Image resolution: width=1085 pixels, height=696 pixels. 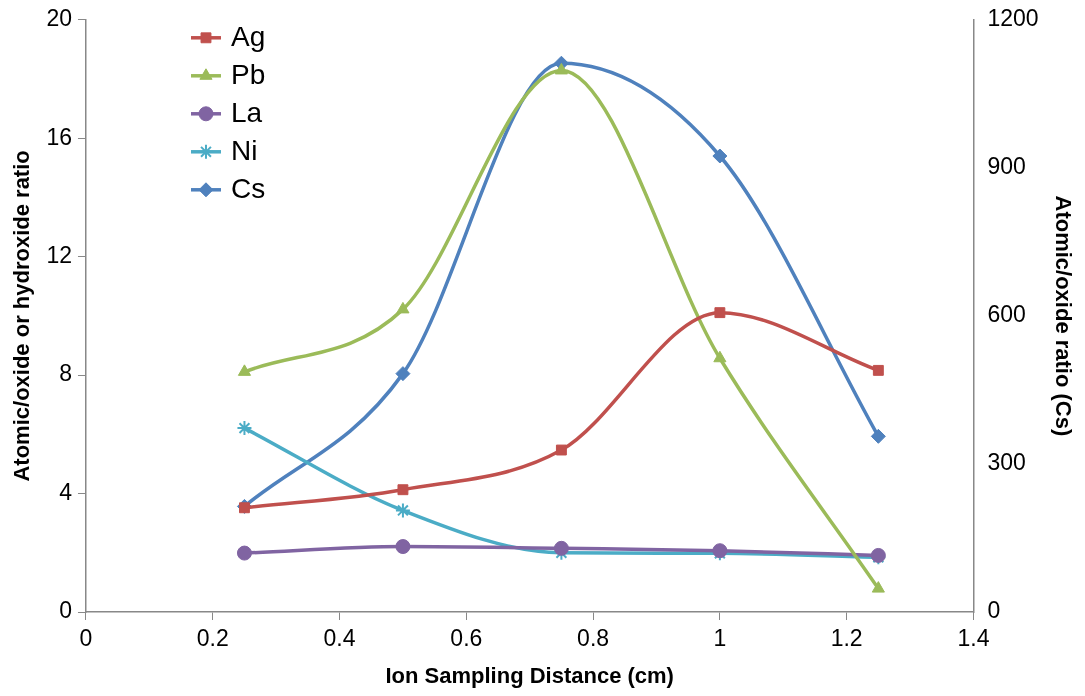 What do you see at coordinates (65, 373) in the screenshot?
I see `y-tick-label: 8` at bounding box center [65, 373].